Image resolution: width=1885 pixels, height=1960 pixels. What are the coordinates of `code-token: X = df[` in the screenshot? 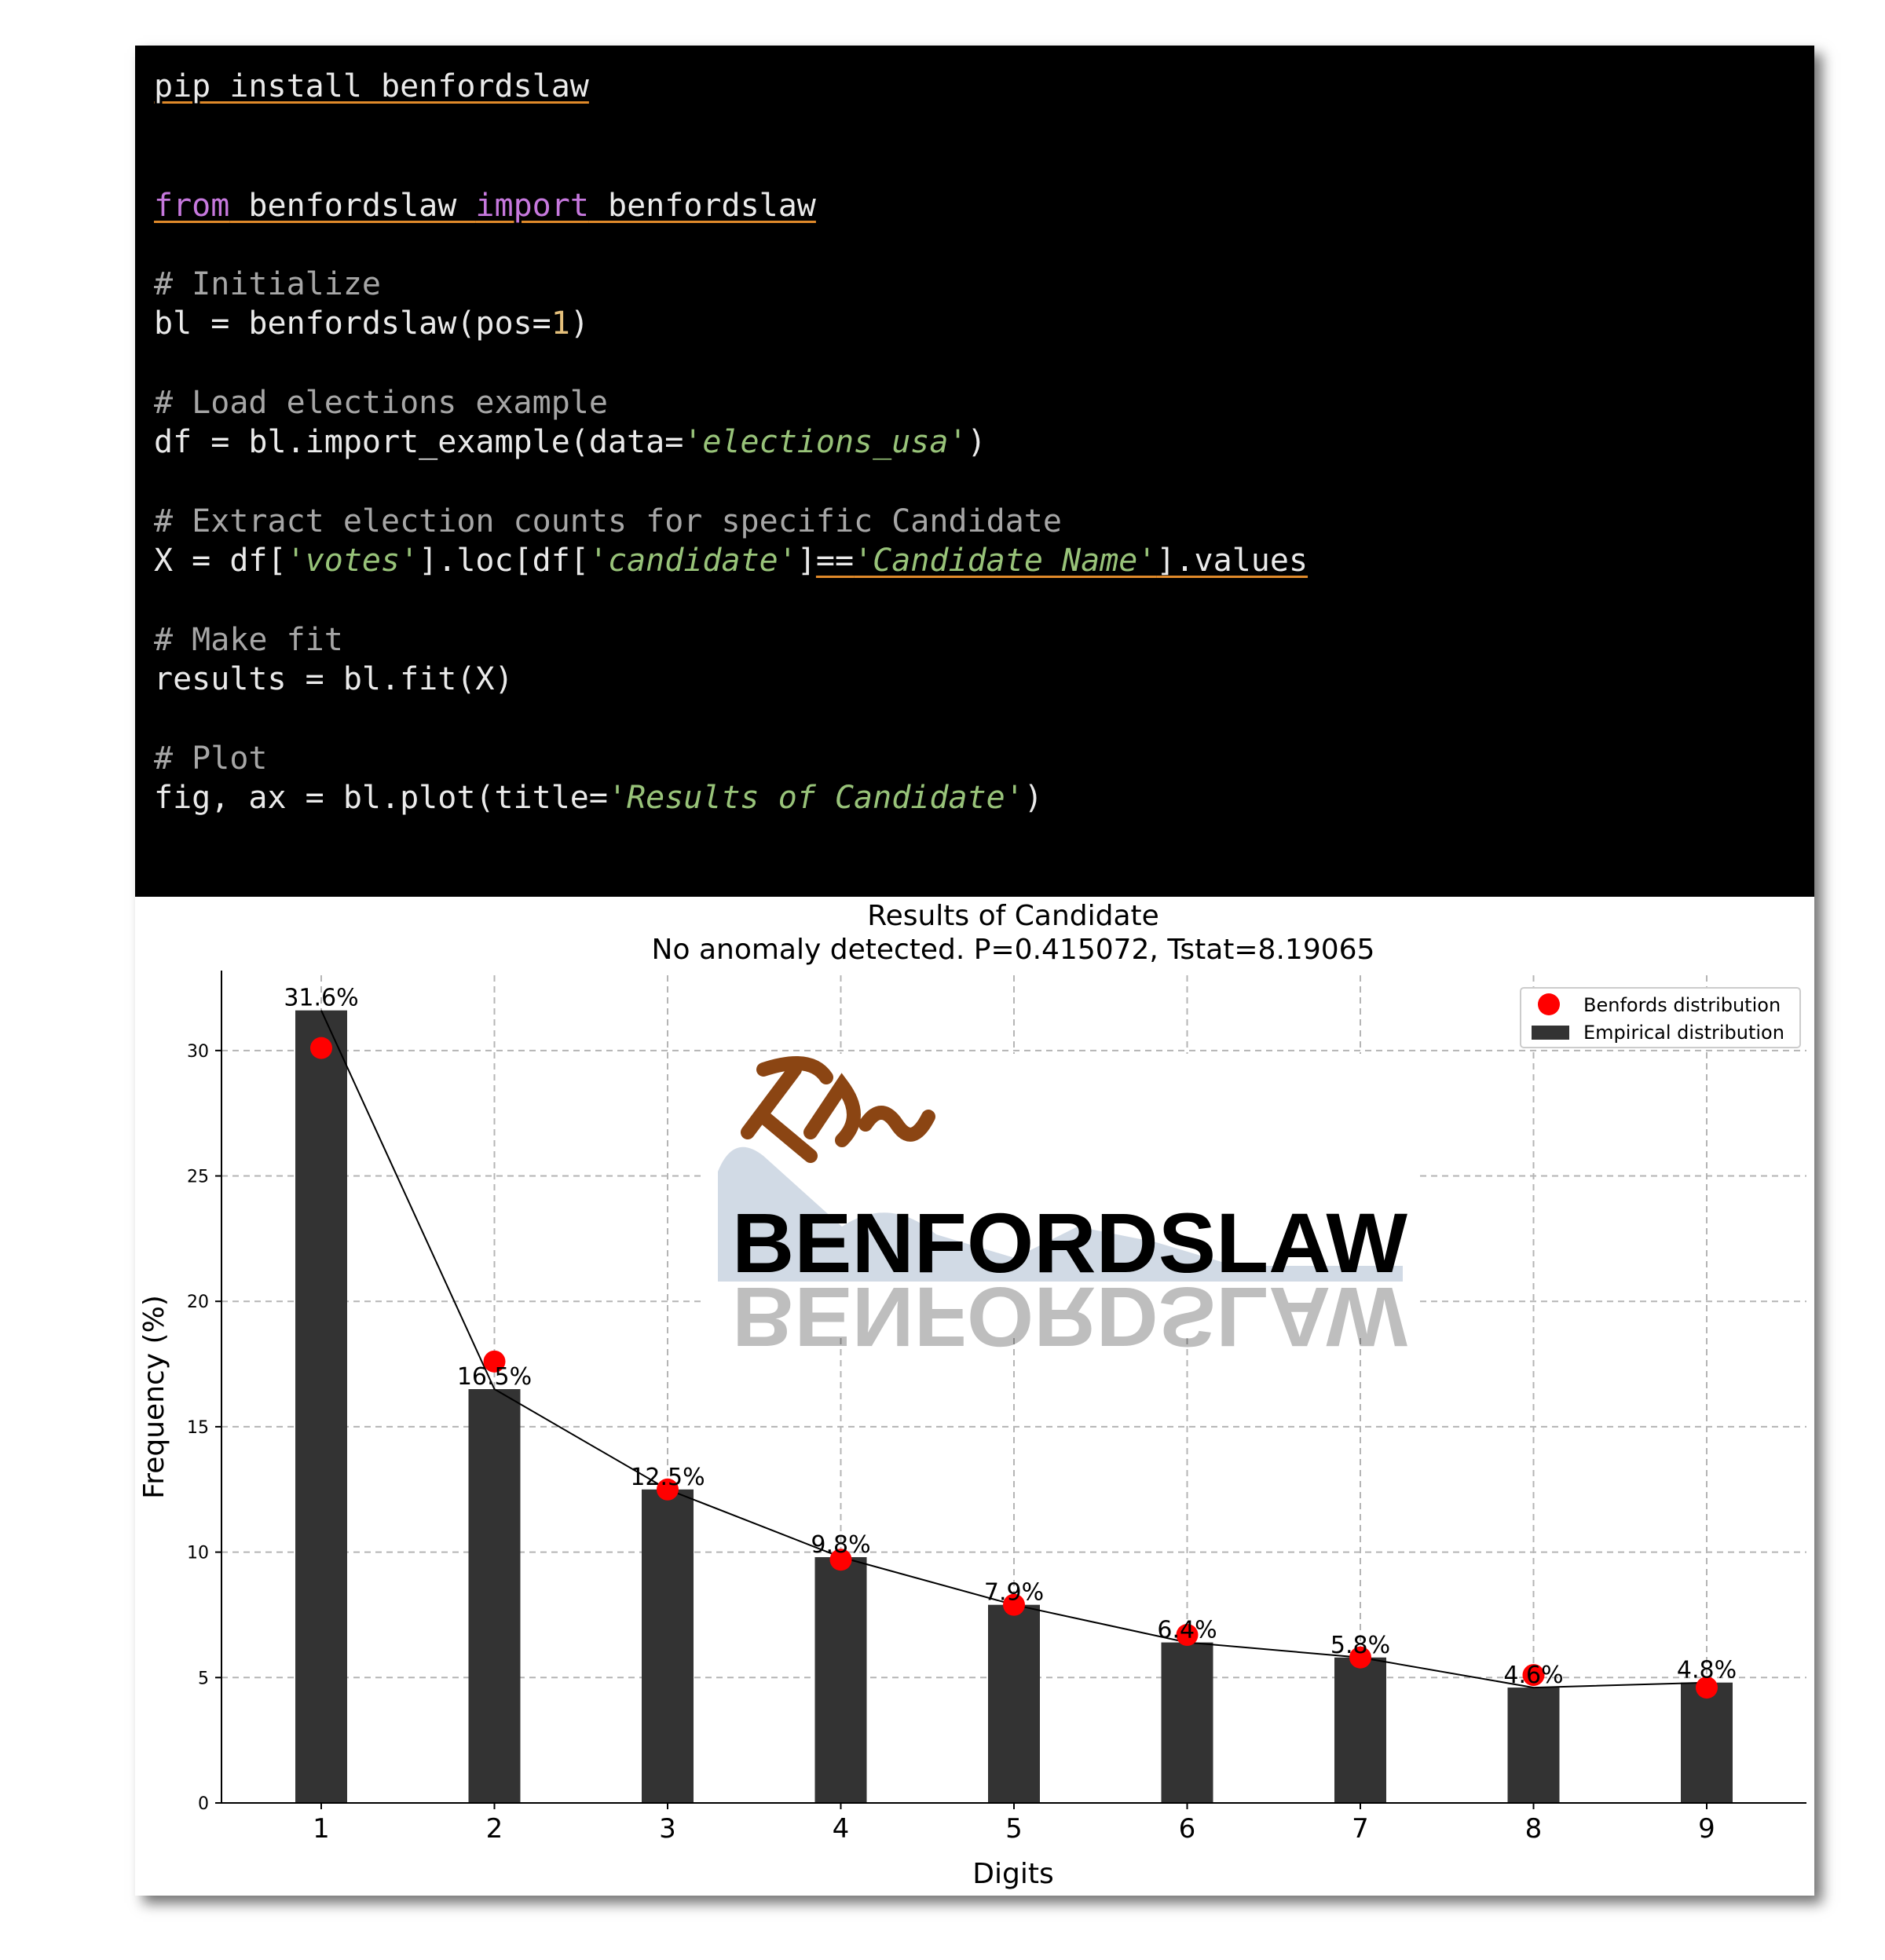 It's located at (220, 561).